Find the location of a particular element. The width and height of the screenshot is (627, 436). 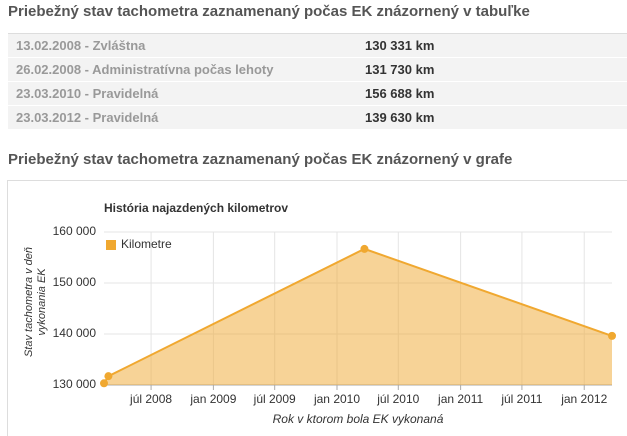

x-tick-label: jan 2010 is located at coordinates (336, 399).